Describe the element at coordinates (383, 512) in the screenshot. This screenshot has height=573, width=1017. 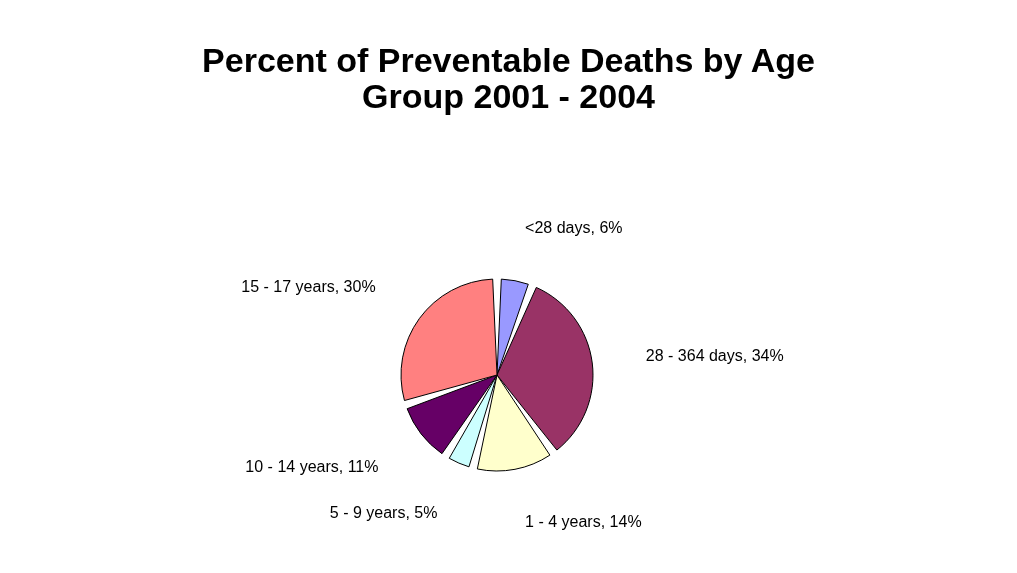
I see `slice-label: 5 - 9 years, 5%` at that location.